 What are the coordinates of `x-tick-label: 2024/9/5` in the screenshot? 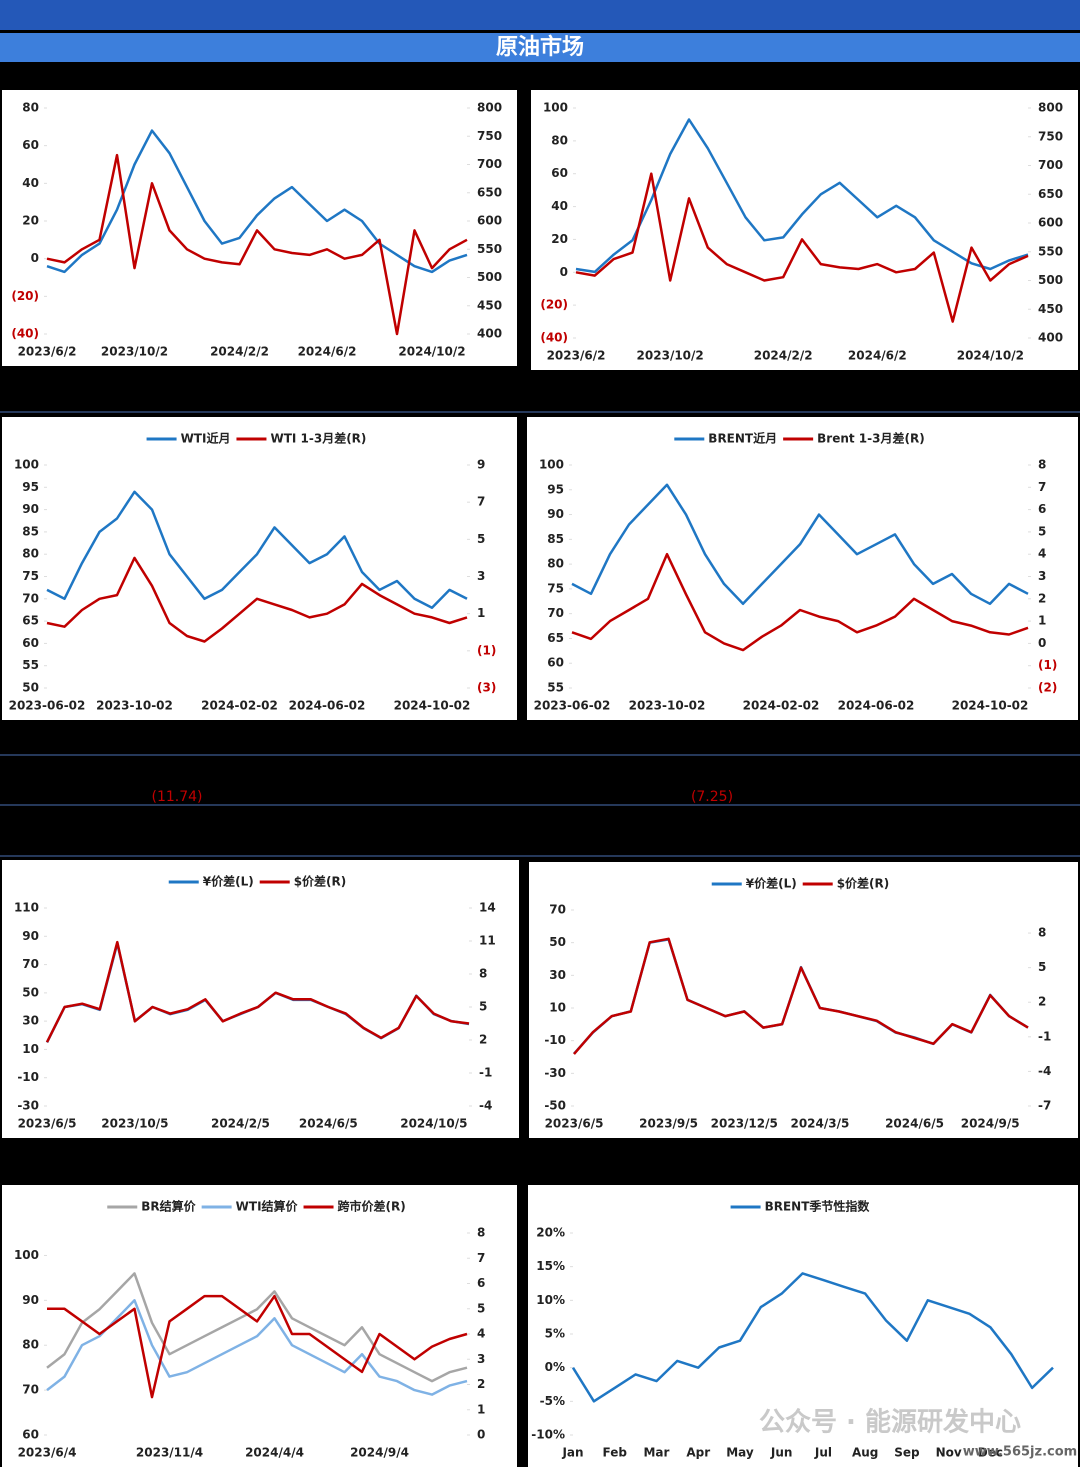 It's located at (990, 1124).